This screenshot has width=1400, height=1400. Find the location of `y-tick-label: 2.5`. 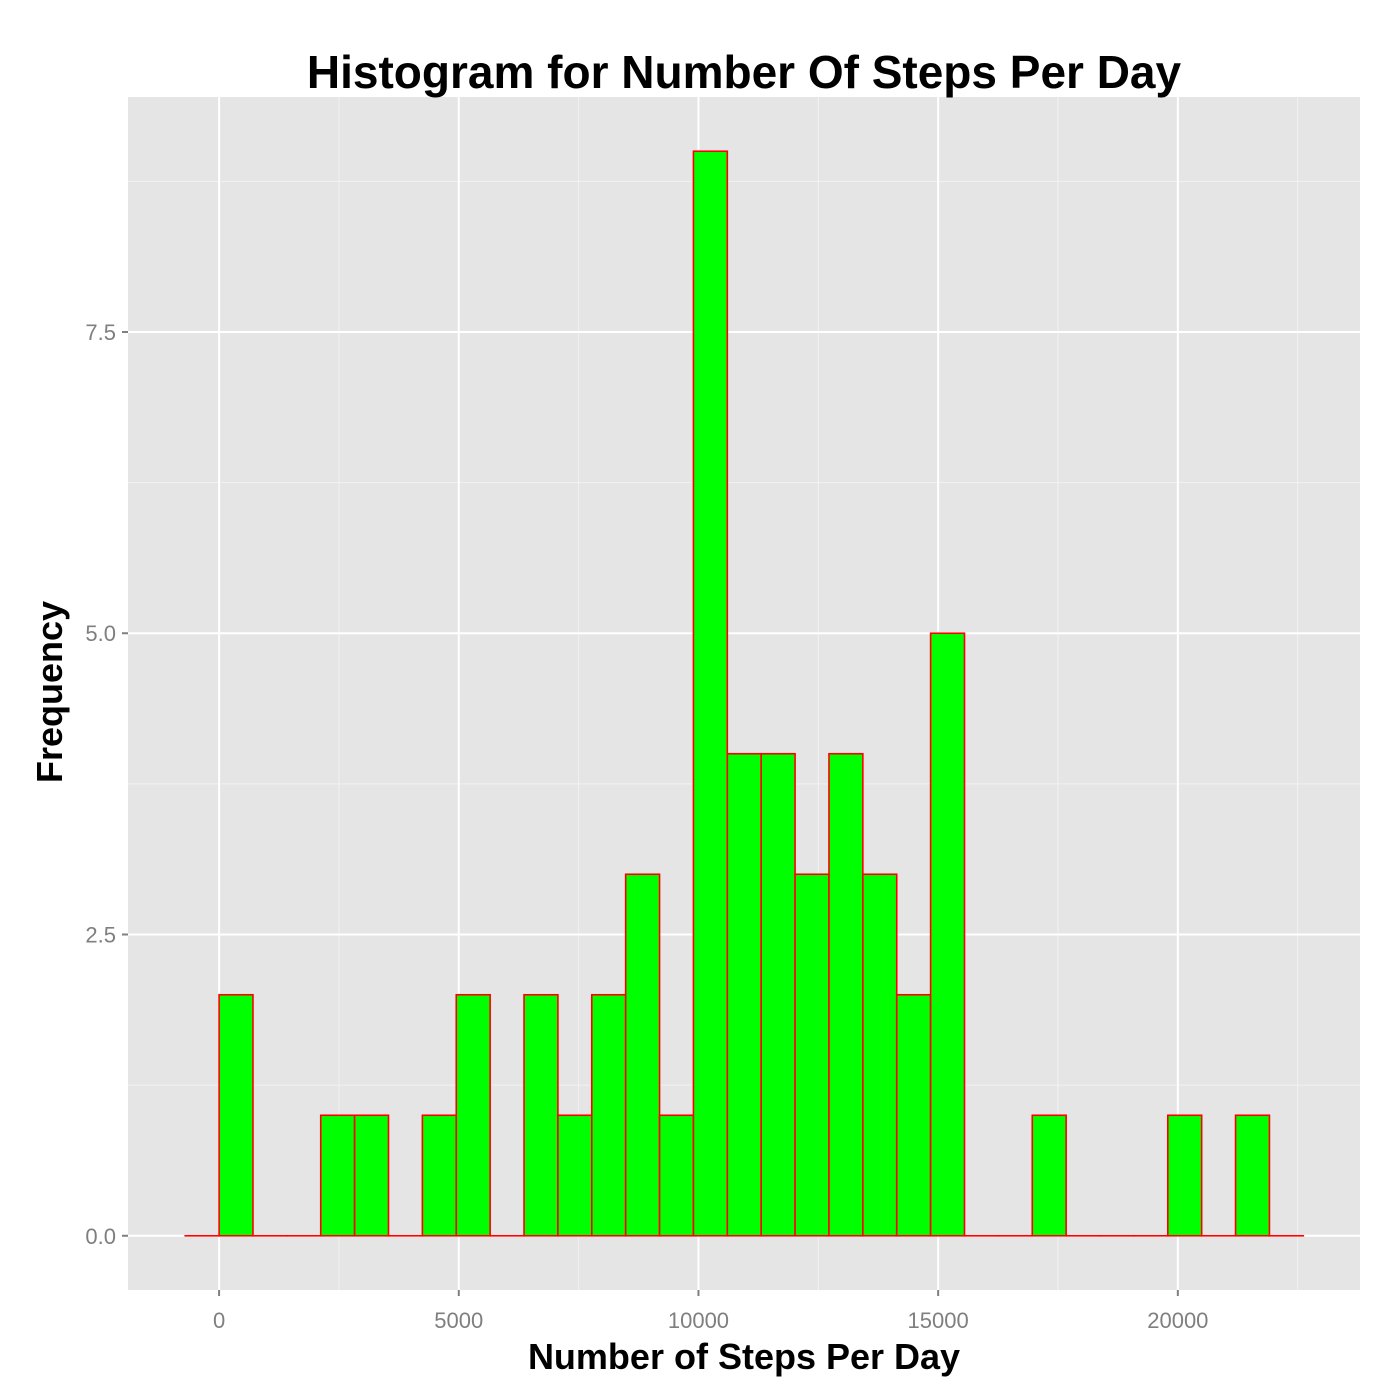

y-tick-label: 2.5 is located at coordinates (100, 935).